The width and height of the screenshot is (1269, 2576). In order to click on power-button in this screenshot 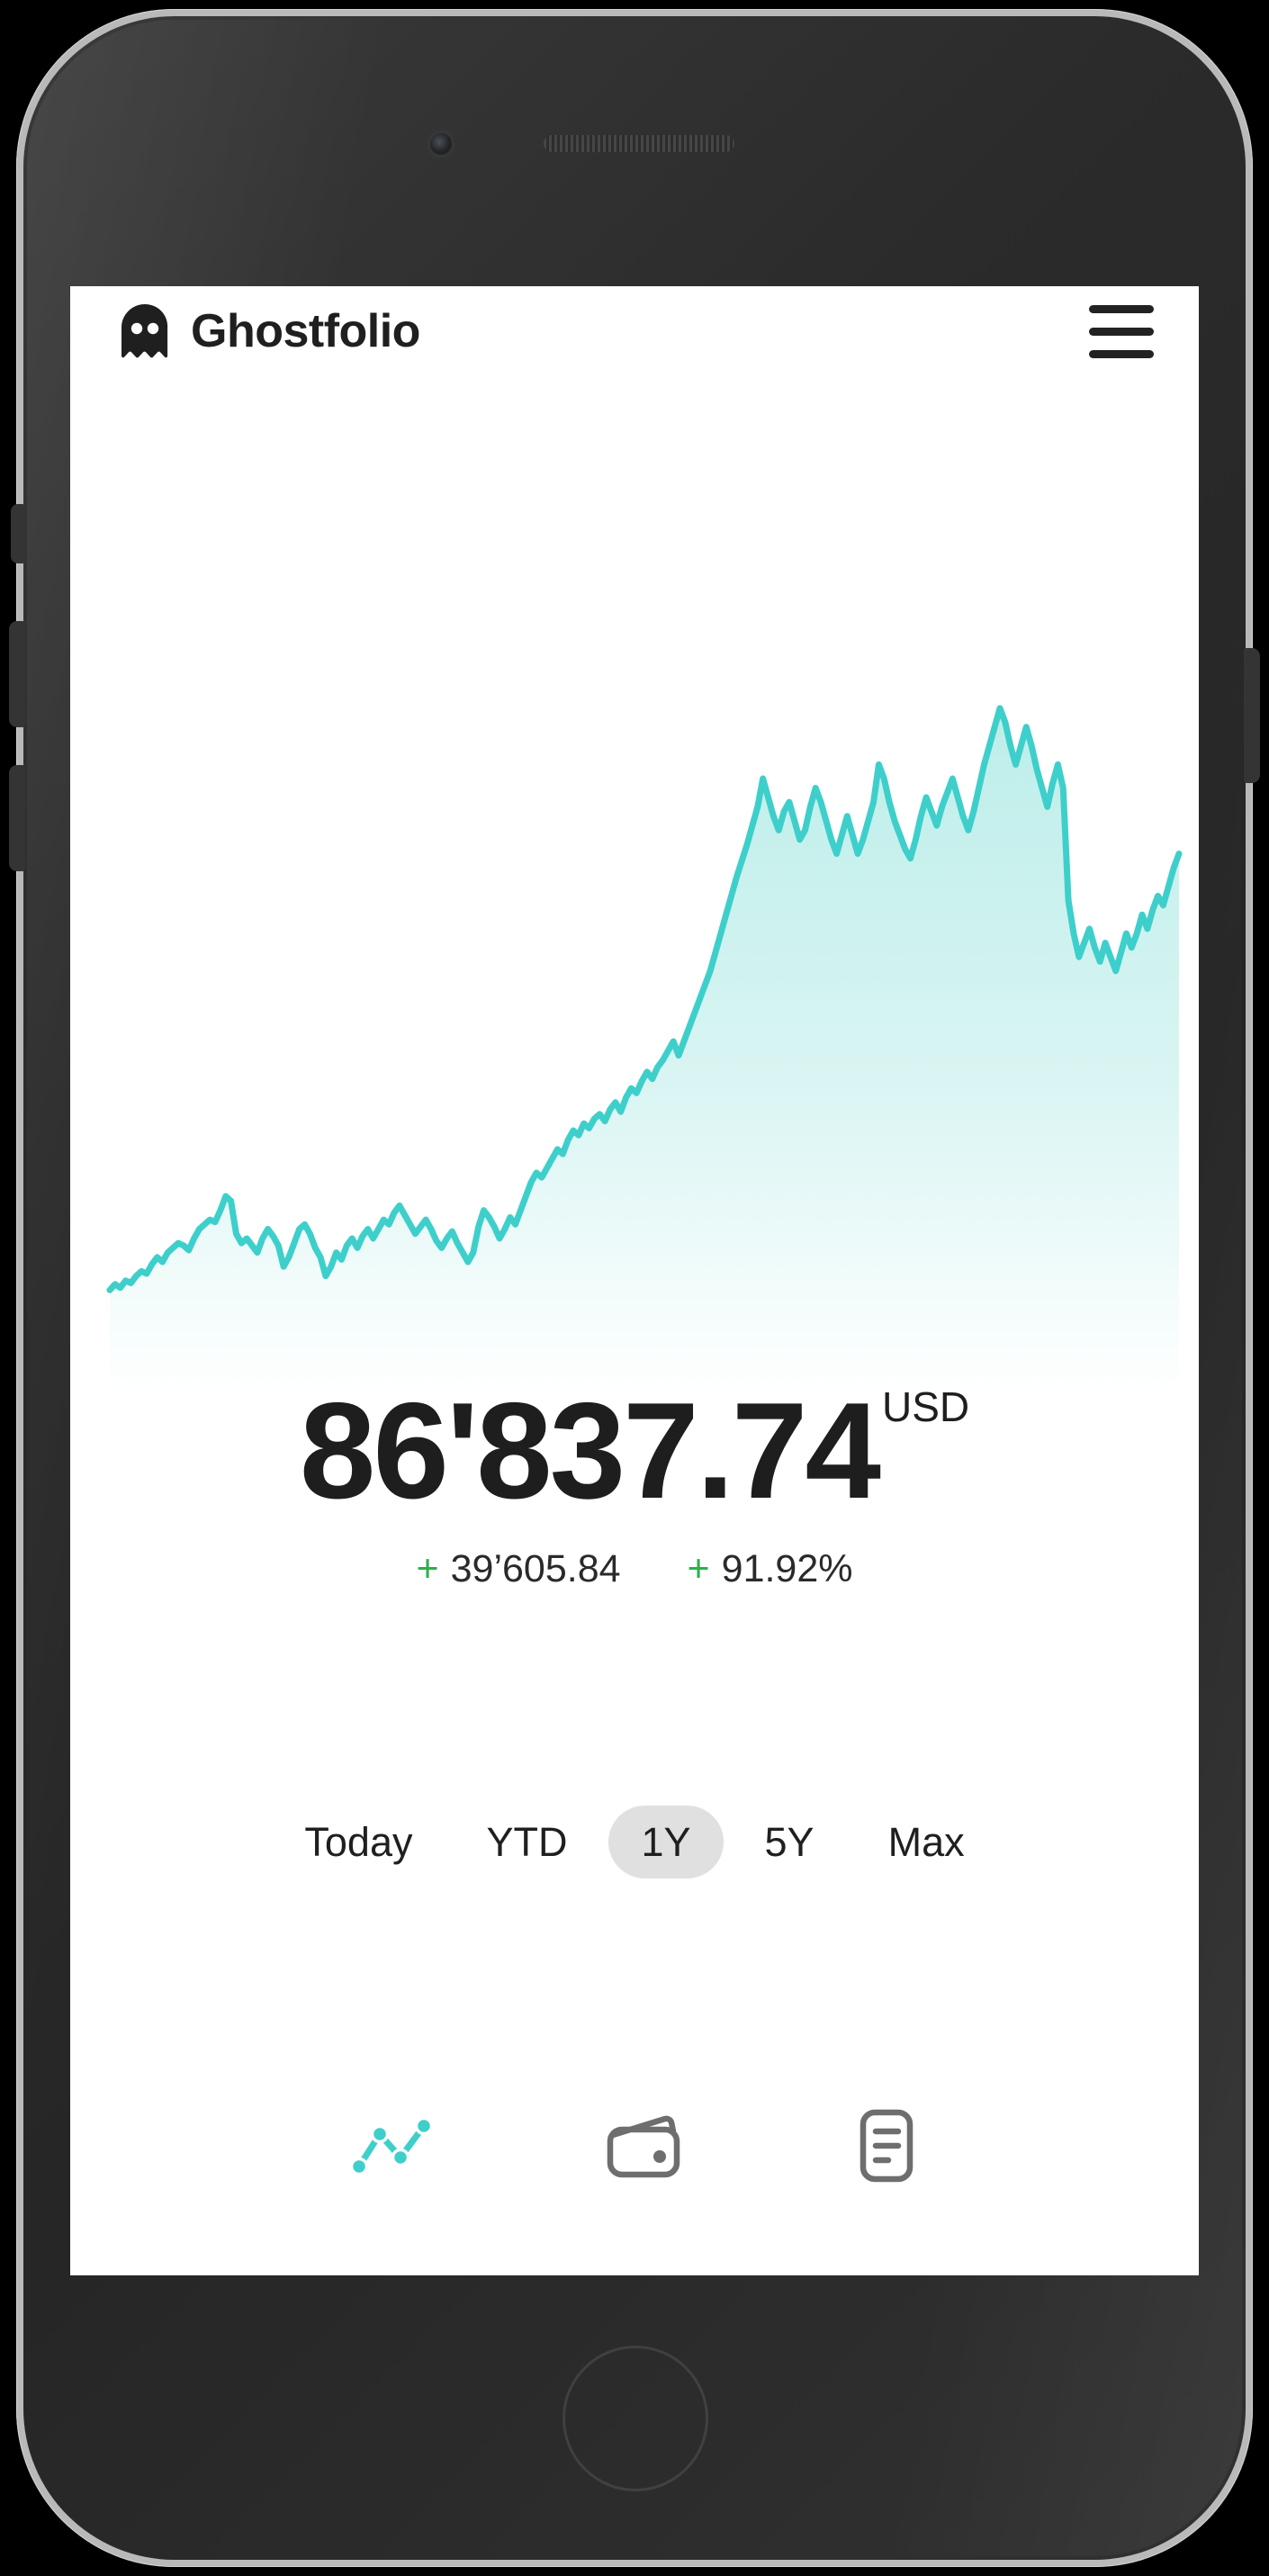, I will do `click(1252, 715)`.